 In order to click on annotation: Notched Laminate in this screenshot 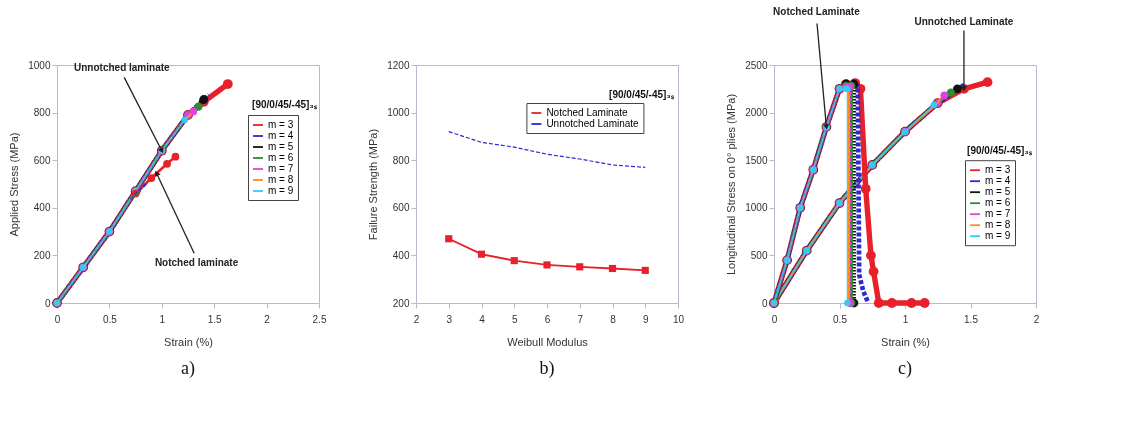, I will do `click(817, 11)`.